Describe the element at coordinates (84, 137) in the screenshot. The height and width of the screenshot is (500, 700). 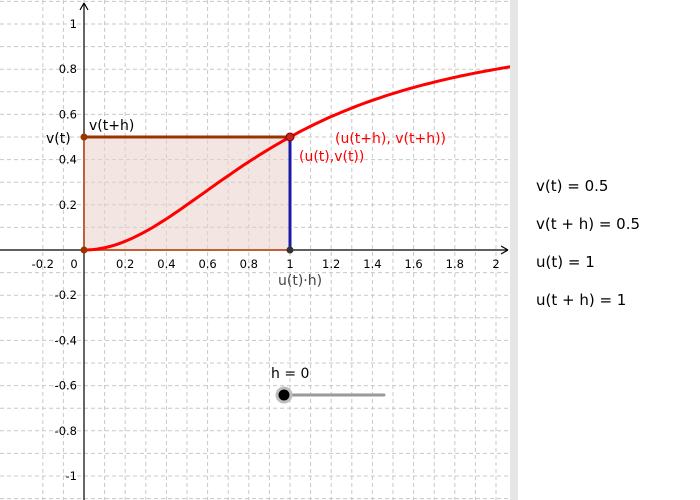
I see `point-v-t` at that location.